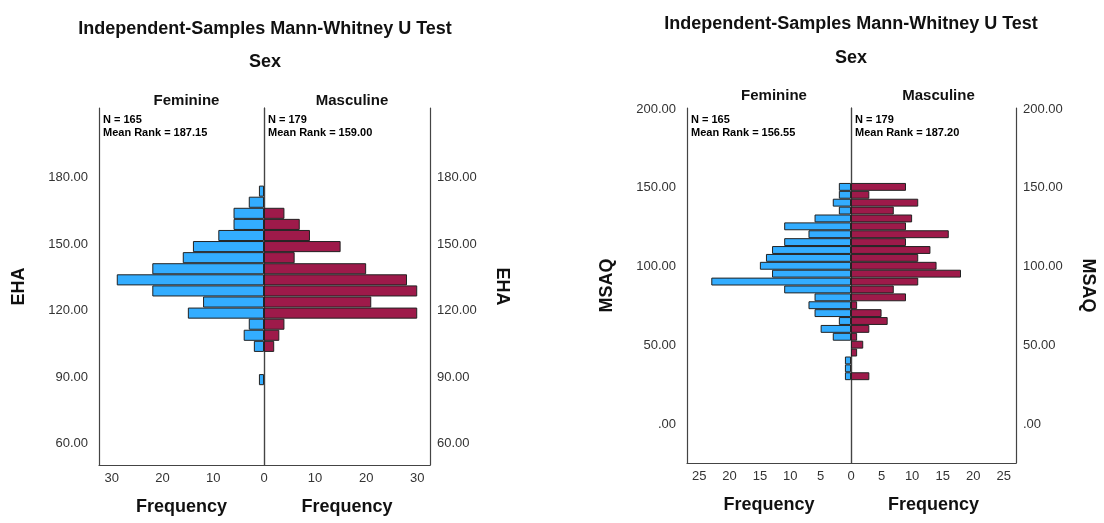 This screenshot has height=523, width=1104. Describe the element at coordinates (938, 94) in the screenshot. I see `text: Masculine` at that location.